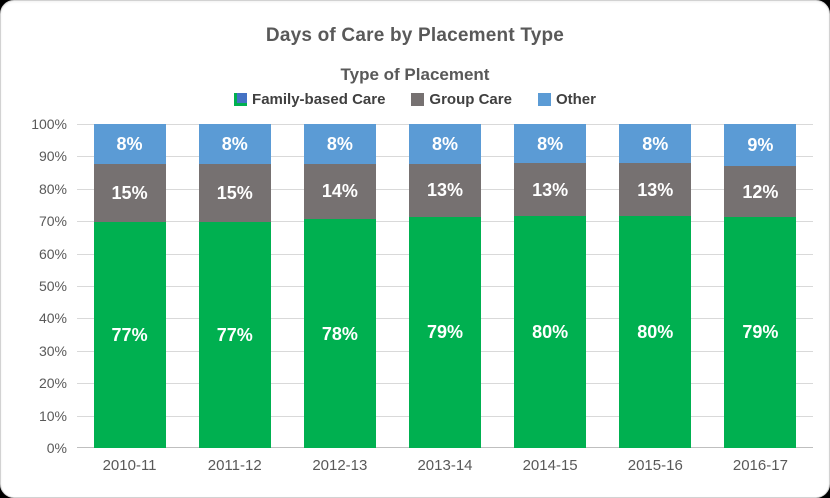  I want to click on legend-swatch-family-inner, so click(242, 98).